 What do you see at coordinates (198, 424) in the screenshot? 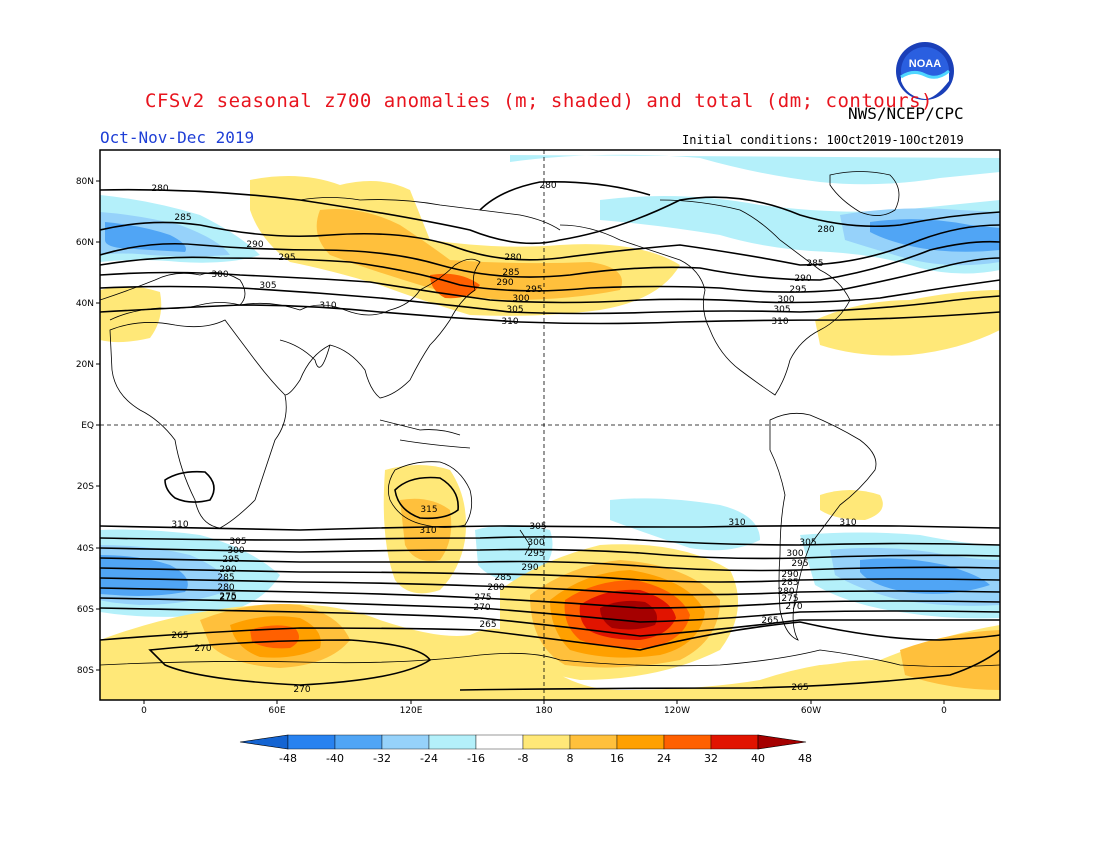
I see `coastline-africa` at bounding box center [198, 424].